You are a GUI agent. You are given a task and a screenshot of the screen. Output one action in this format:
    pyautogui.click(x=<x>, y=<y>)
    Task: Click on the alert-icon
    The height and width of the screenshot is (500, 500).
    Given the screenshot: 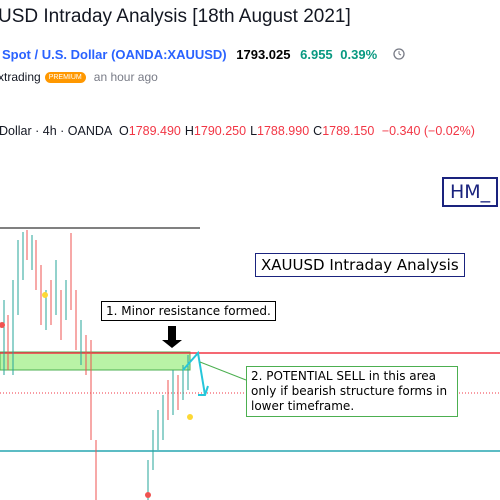 What is the action you would take?
    pyautogui.click(x=399, y=54)
    